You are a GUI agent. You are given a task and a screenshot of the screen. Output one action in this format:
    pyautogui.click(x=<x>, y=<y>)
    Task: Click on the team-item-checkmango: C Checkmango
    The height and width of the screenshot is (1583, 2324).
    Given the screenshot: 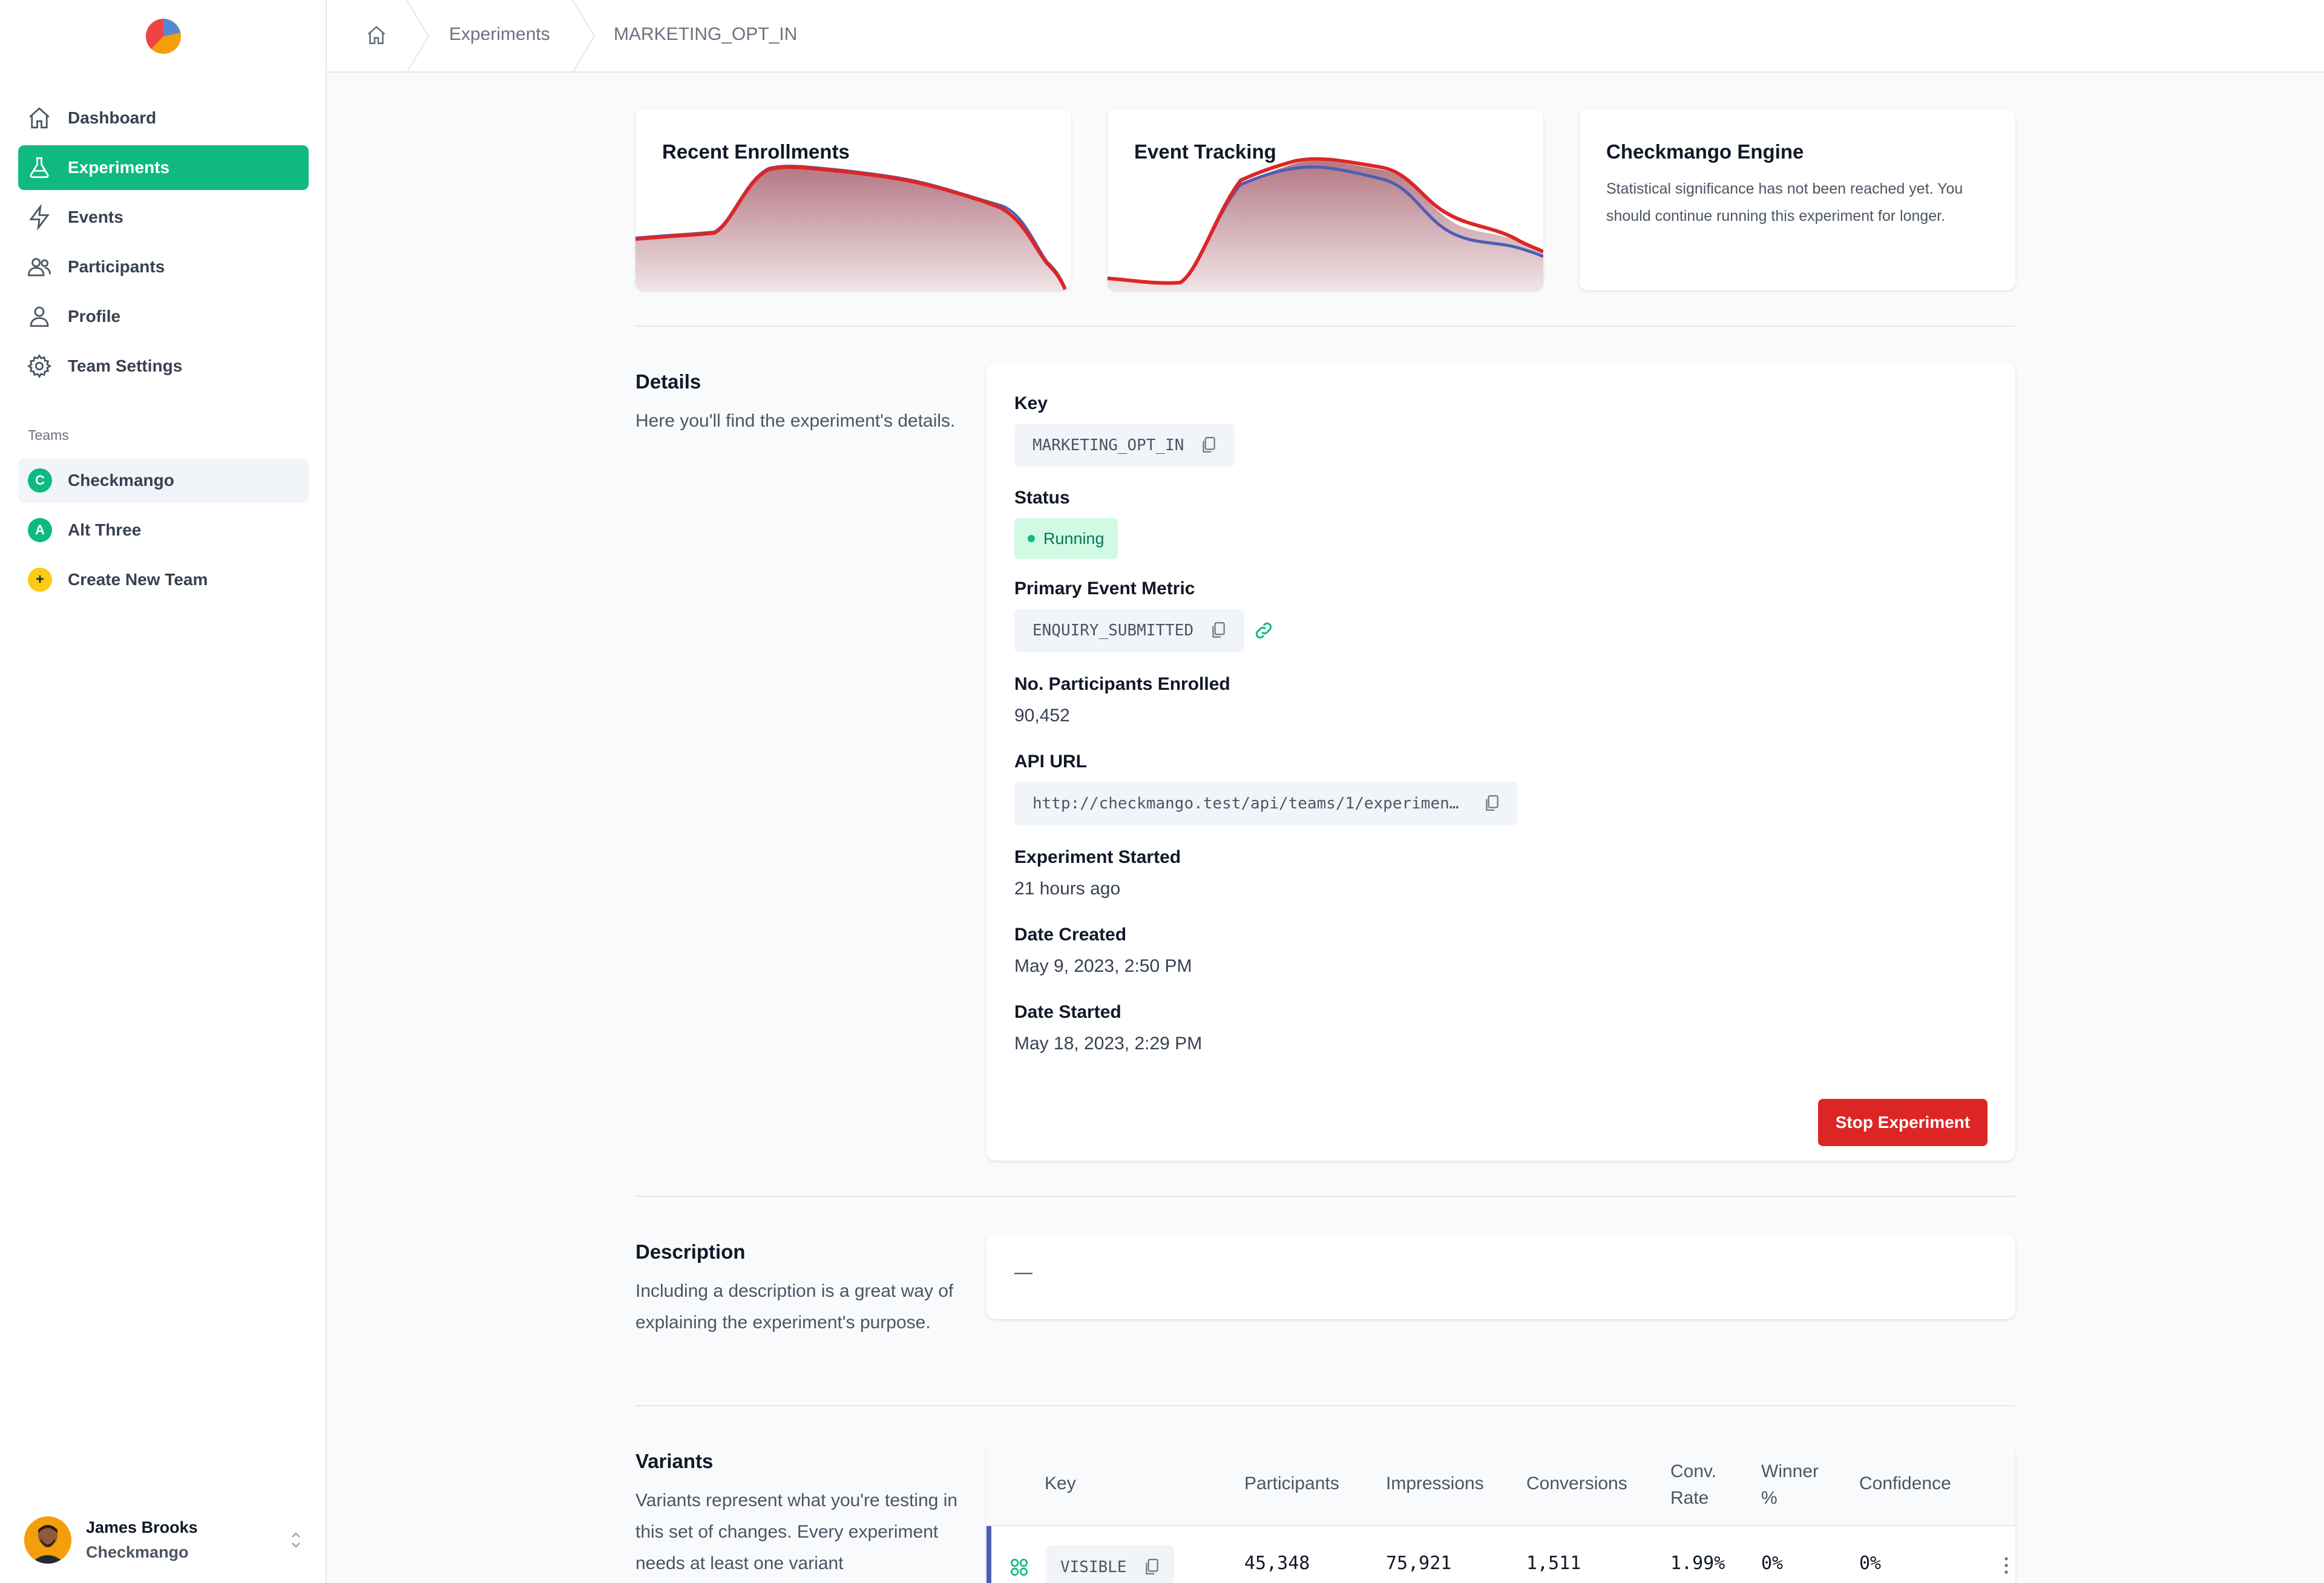 What is the action you would take?
    pyautogui.click(x=163, y=481)
    